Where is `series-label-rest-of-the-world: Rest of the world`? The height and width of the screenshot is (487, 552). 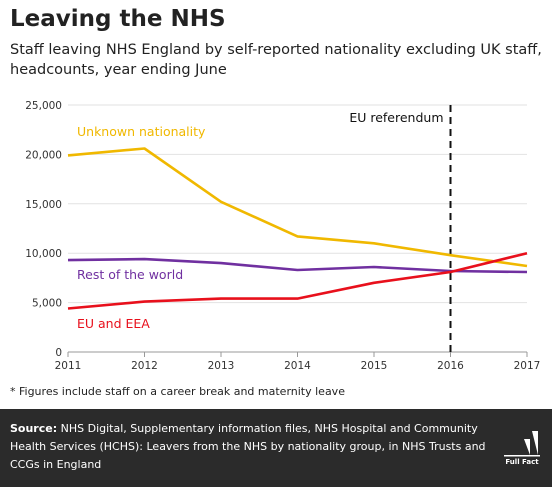 series-label-rest-of-the-world: Rest of the world is located at coordinates (130, 274).